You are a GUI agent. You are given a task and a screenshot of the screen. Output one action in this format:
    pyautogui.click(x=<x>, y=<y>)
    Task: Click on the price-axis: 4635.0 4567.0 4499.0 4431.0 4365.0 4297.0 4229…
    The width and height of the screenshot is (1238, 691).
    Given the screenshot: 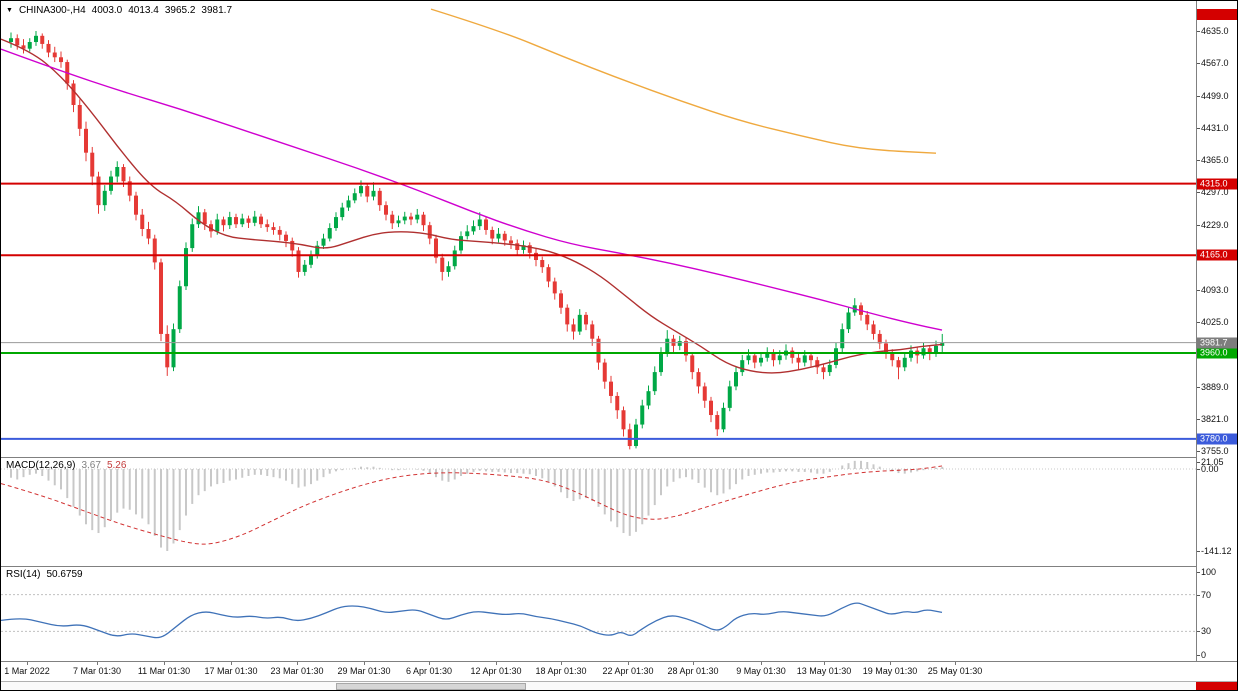 What is the action you would take?
    pyautogui.click(x=1217, y=331)
    